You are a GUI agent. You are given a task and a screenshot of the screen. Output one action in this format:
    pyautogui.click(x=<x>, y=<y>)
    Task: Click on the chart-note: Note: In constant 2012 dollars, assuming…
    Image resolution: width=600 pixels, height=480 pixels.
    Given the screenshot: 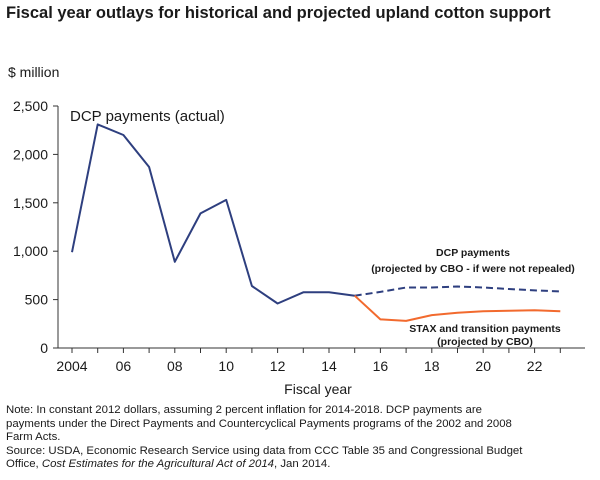 What is the action you would take?
    pyautogui.click(x=301, y=438)
    